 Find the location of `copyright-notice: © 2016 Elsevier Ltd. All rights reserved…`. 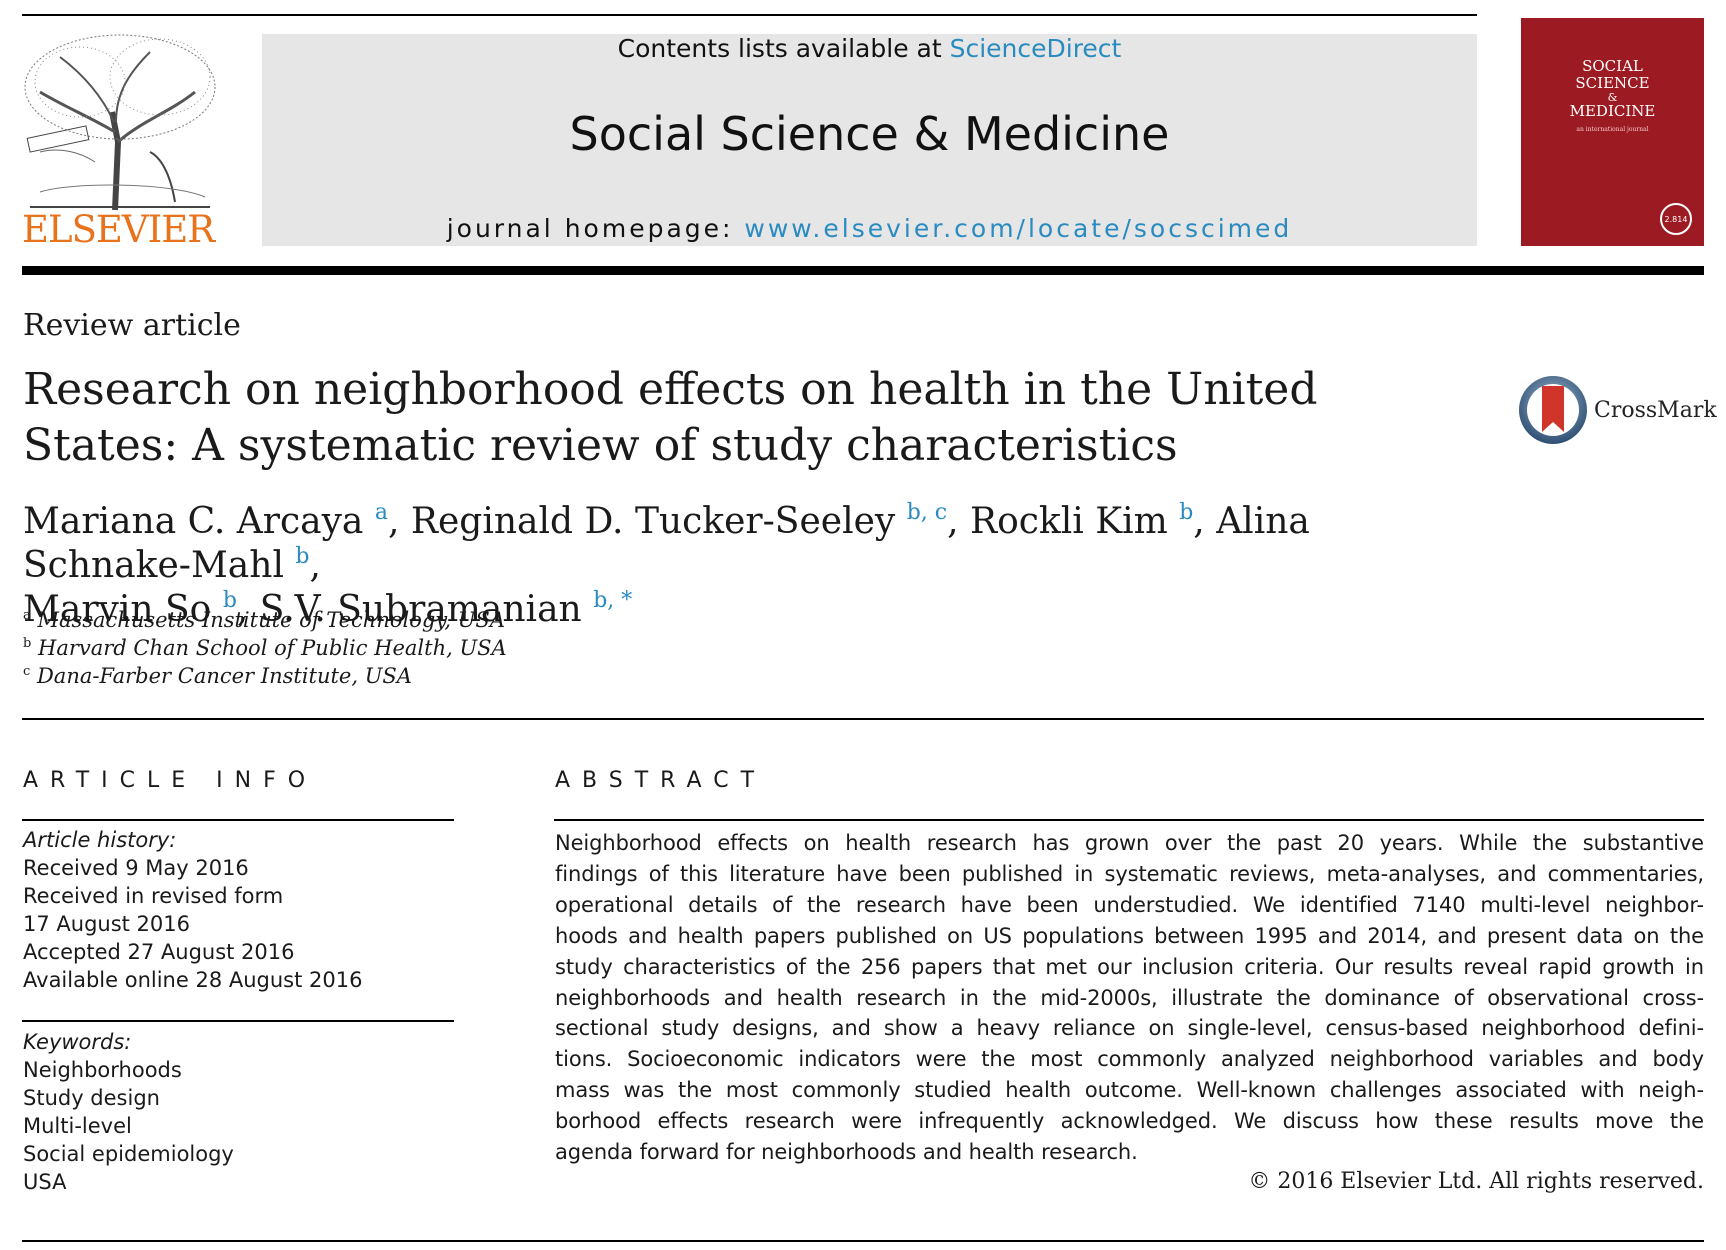

copyright-notice: © 2016 Elsevier Ltd. All rights reserved… is located at coordinates (1476, 1181).